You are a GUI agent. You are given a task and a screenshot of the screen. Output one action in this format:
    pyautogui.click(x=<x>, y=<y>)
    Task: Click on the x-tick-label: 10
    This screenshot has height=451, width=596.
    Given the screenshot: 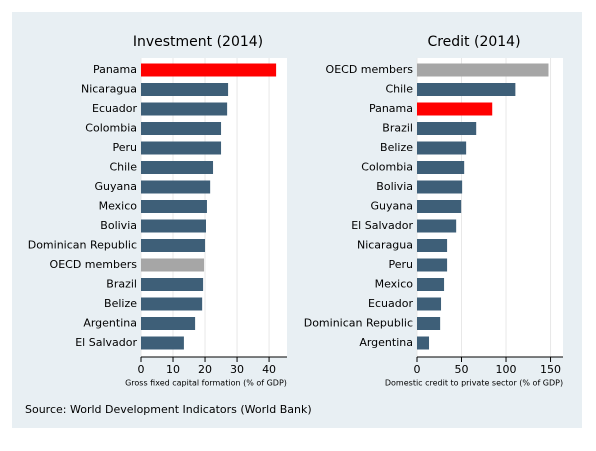 What is the action you would take?
    pyautogui.click(x=173, y=369)
    